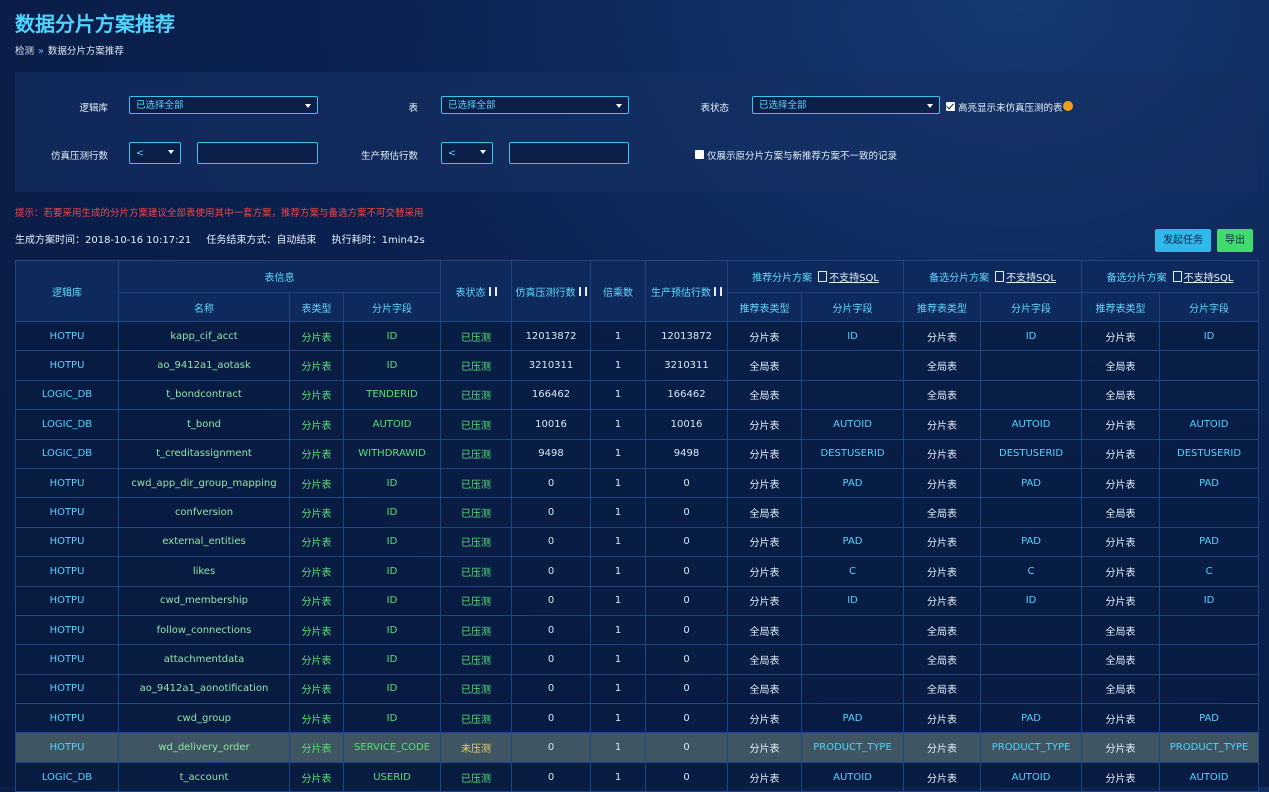  What do you see at coordinates (95, 24) in the screenshot?
I see `page-title: 数据分片方案推荐` at bounding box center [95, 24].